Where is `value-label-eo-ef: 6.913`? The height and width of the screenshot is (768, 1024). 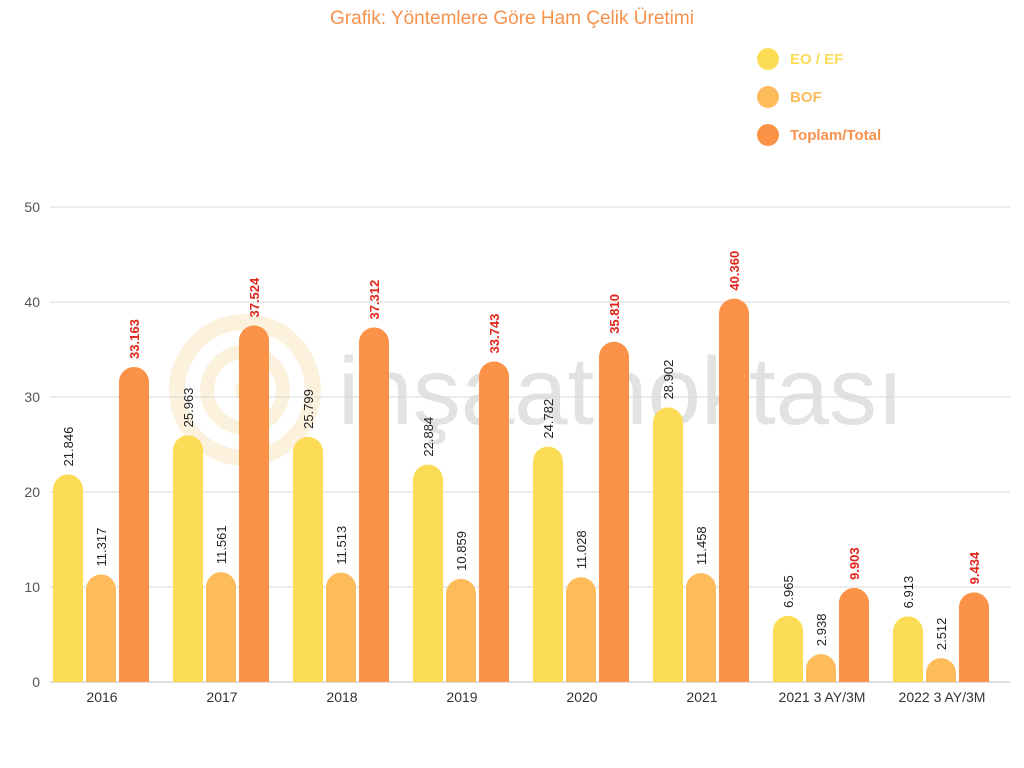
value-label-eo-ef: 6.913 is located at coordinates (908, 592).